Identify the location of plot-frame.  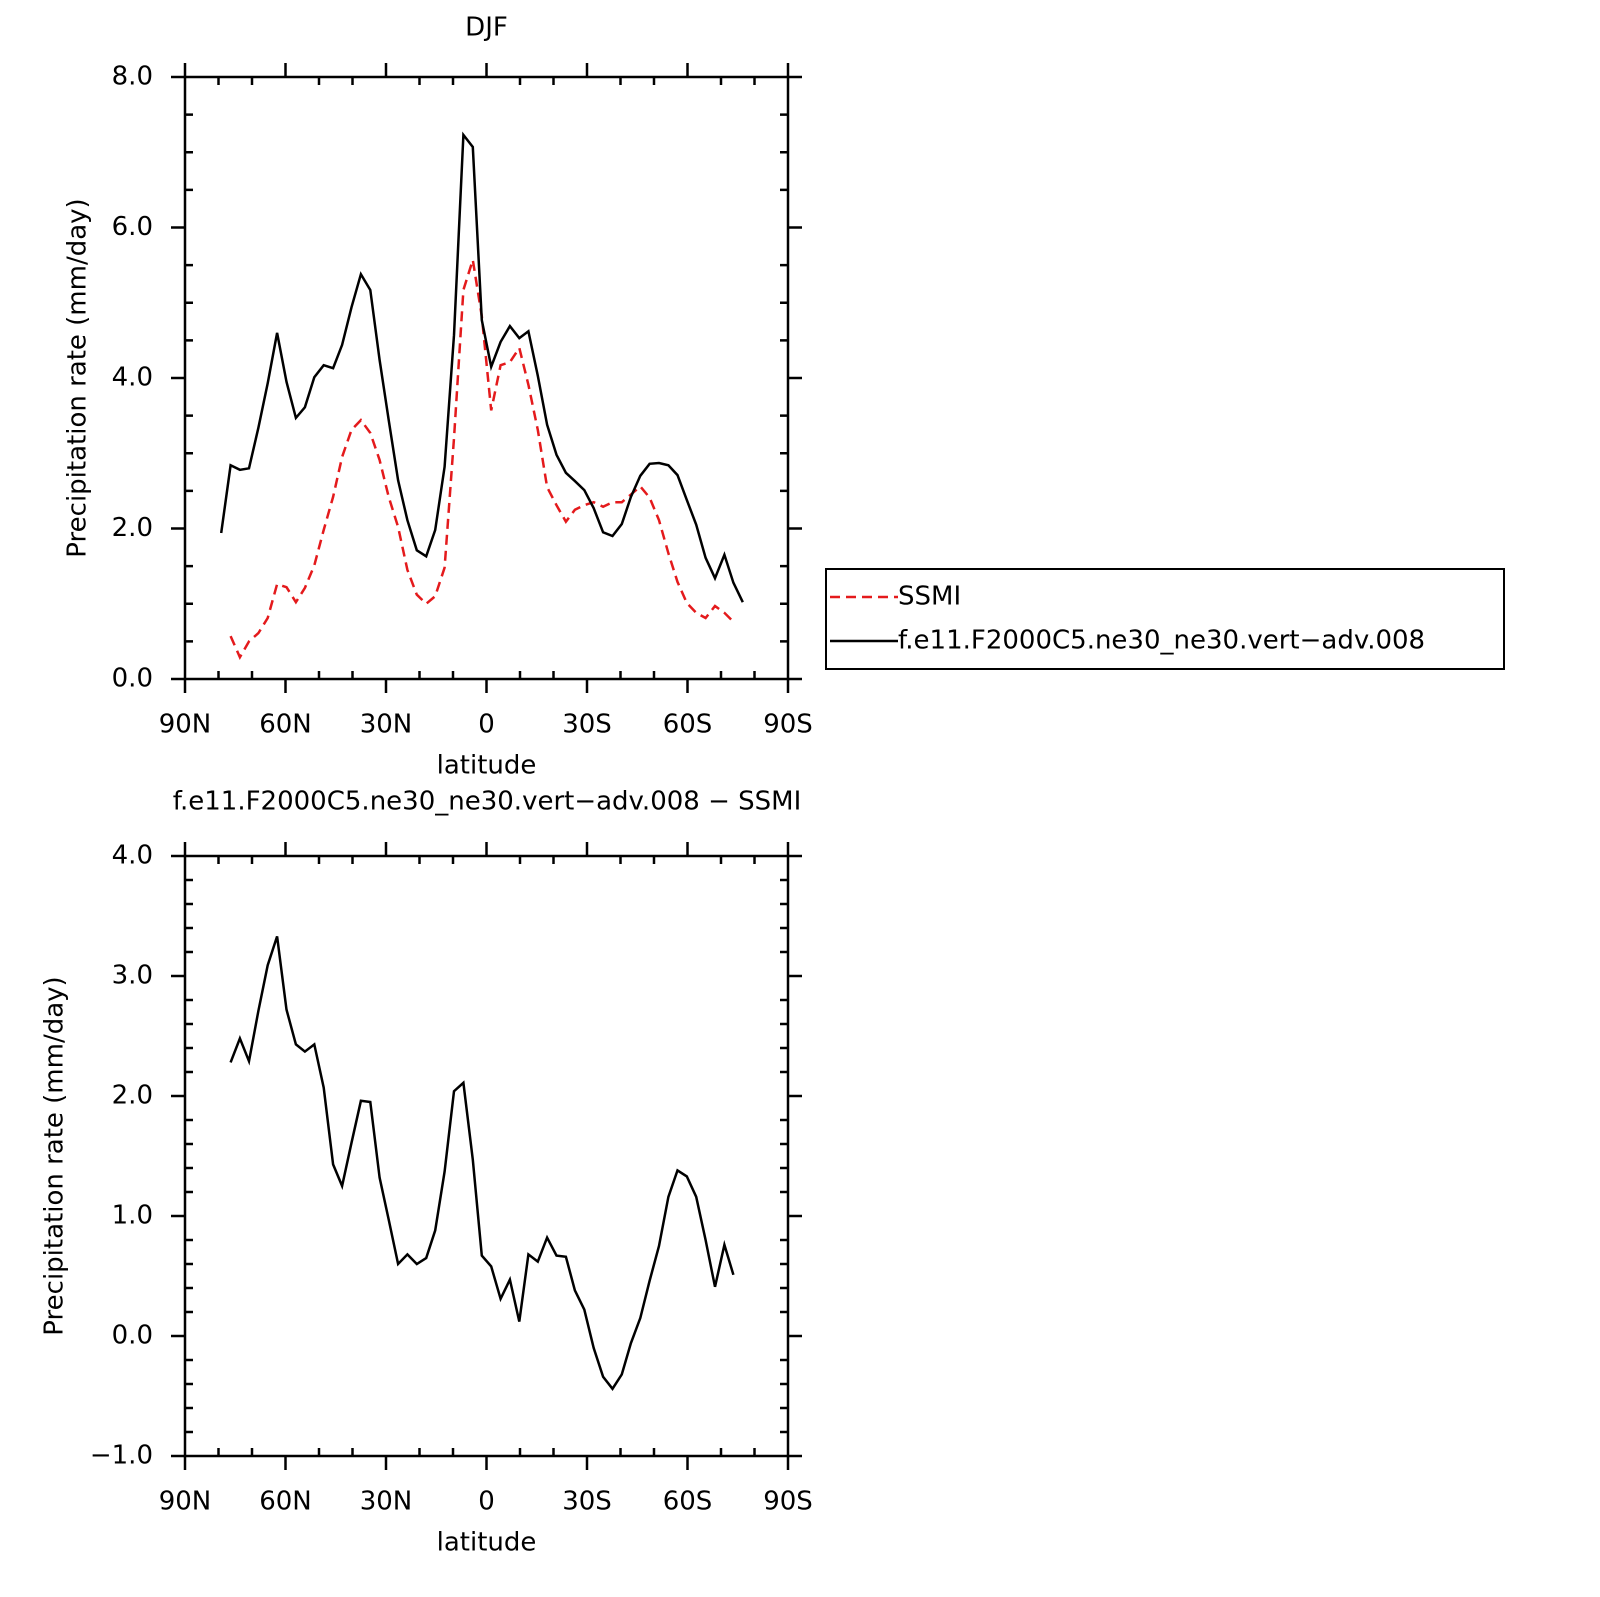
(486, 1156).